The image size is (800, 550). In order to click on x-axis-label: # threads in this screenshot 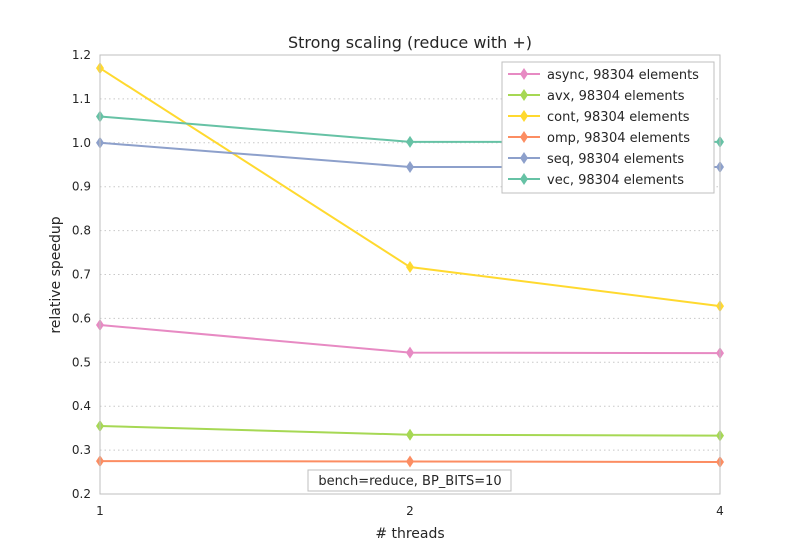, I will do `click(409, 534)`.